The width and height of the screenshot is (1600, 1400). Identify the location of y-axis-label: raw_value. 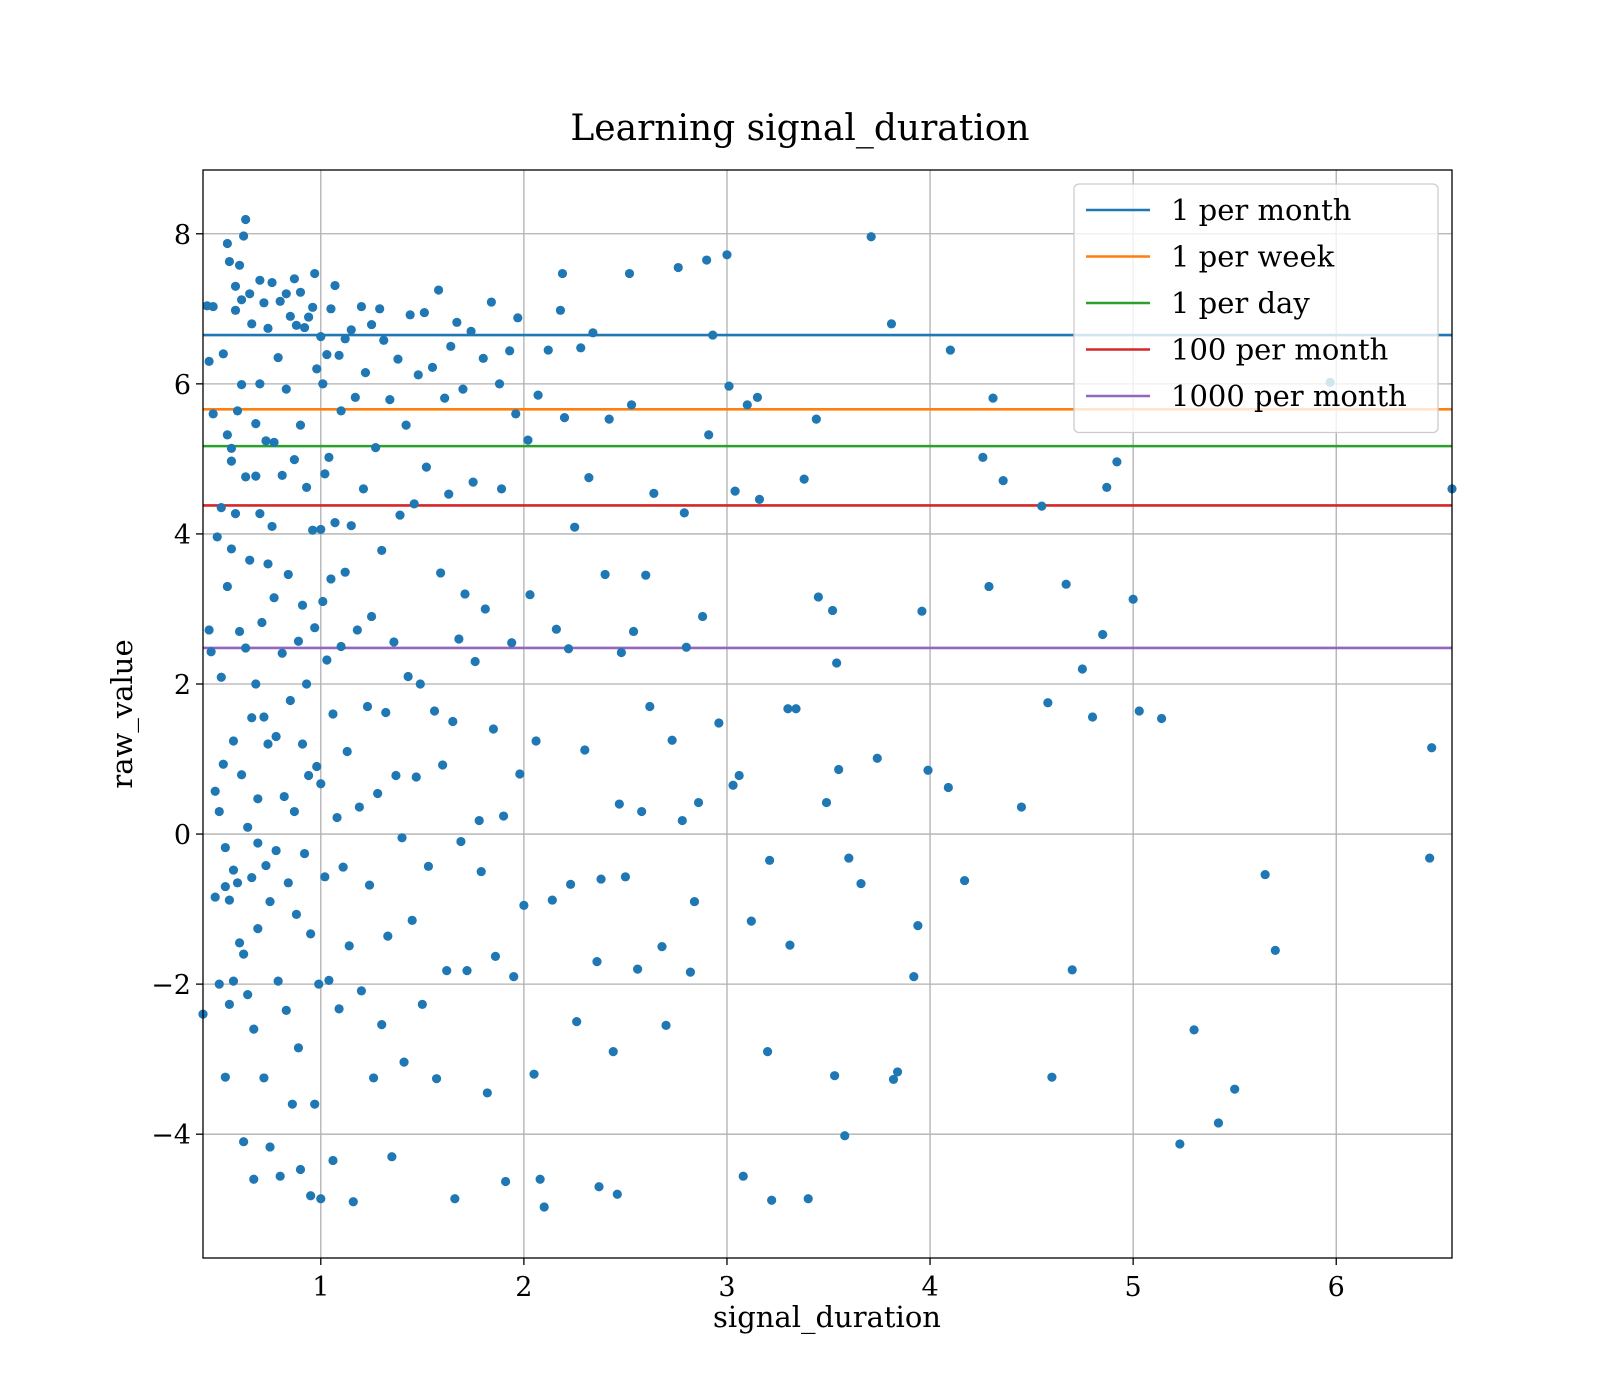
(122, 713).